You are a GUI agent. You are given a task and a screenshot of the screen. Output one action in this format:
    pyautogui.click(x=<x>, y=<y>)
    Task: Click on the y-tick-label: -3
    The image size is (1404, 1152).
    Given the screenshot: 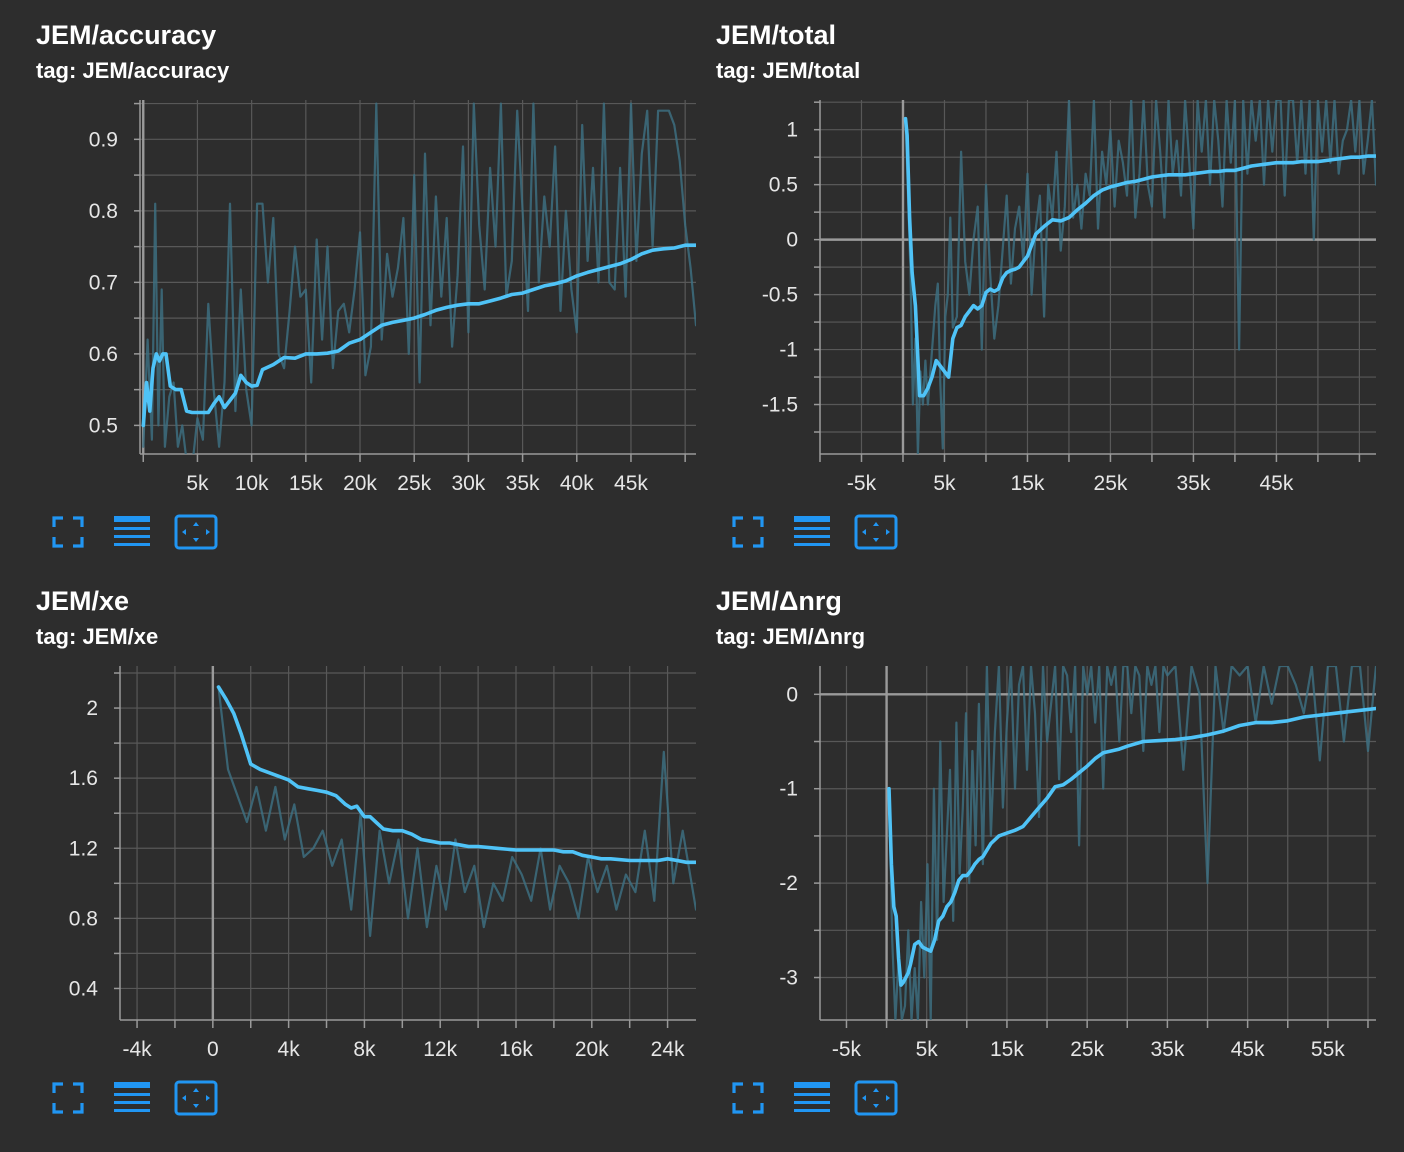 What is the action you would take?
    pyautogui.click(x=788, y=978)
    